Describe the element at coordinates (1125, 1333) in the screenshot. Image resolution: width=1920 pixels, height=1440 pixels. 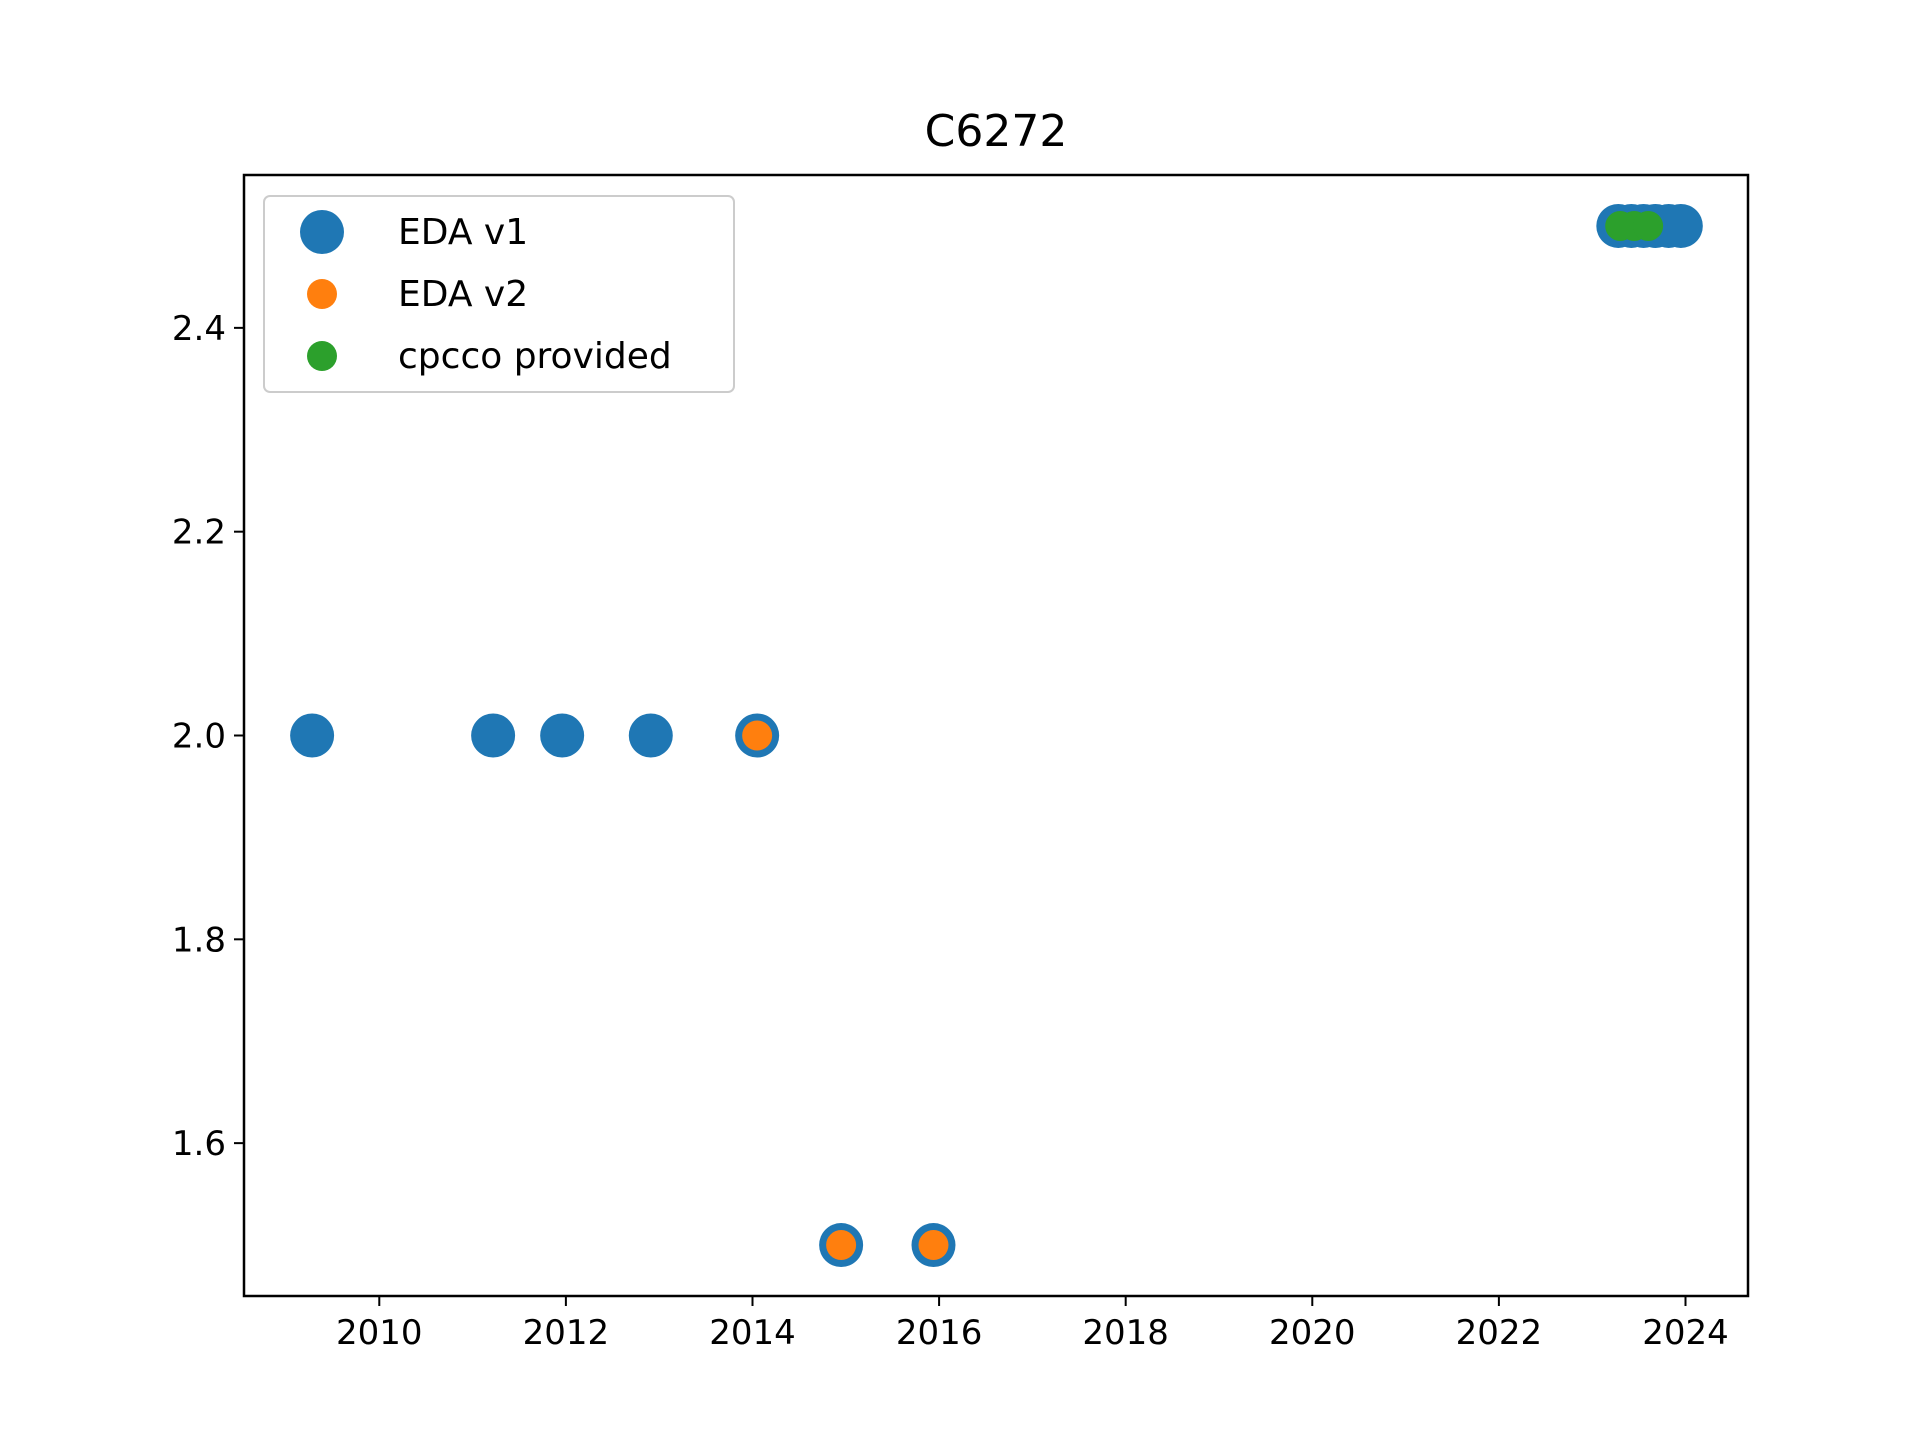
I see `x-tick-label: 2018` at that location.